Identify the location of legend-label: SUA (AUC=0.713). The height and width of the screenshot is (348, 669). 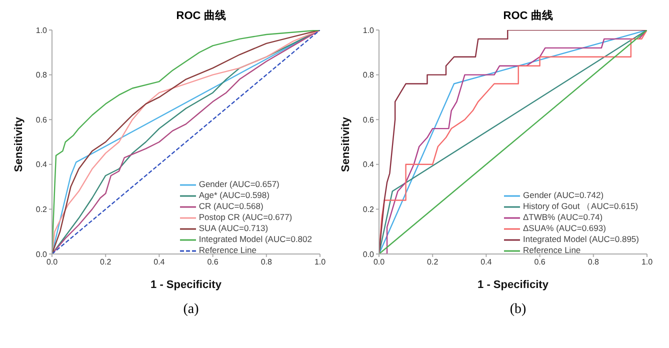
(233, 228).